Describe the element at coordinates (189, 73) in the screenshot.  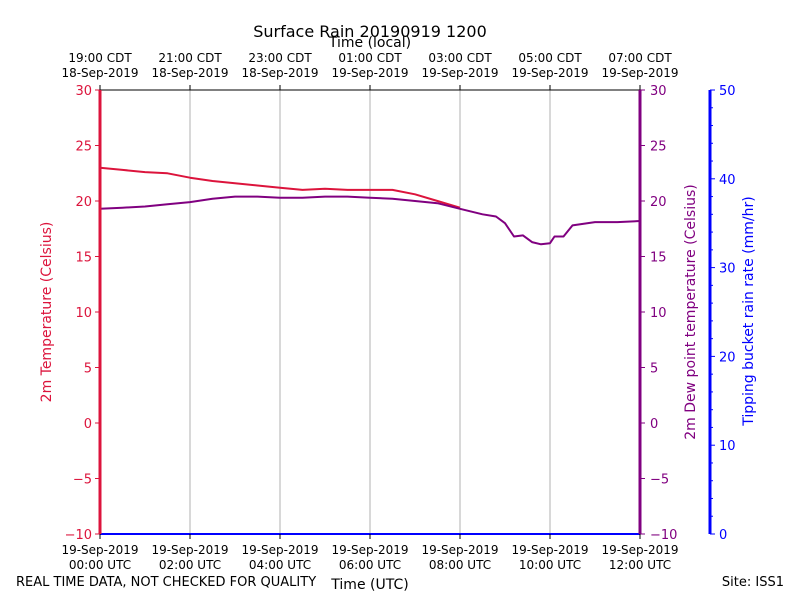
I see `local-tick-date-1: 18-Sep-2019` at that location.